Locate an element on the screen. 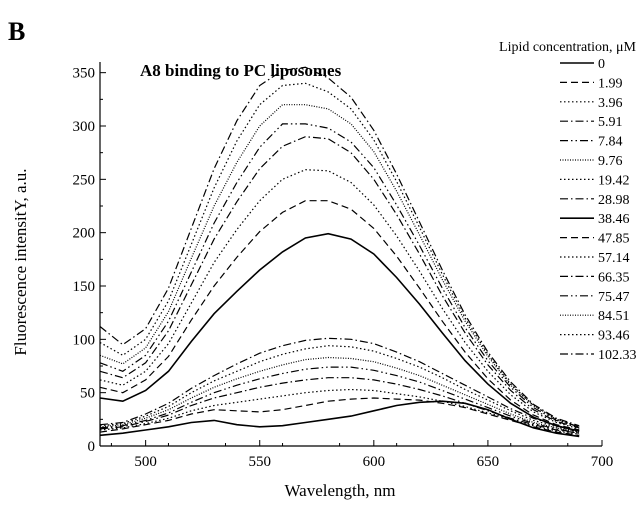  panel-letter: B is located at coordinates (16, 31).